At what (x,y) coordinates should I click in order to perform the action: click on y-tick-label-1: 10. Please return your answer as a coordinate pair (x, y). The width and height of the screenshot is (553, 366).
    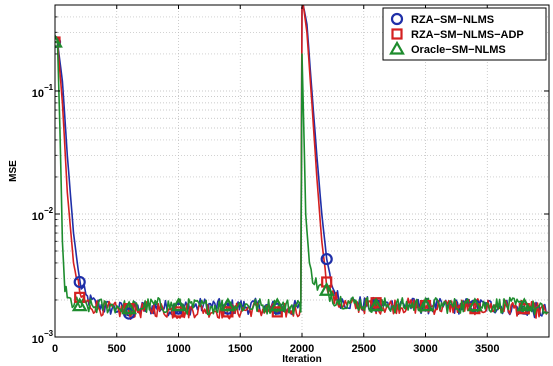
    Looking at the image, I should click on (38, 217).